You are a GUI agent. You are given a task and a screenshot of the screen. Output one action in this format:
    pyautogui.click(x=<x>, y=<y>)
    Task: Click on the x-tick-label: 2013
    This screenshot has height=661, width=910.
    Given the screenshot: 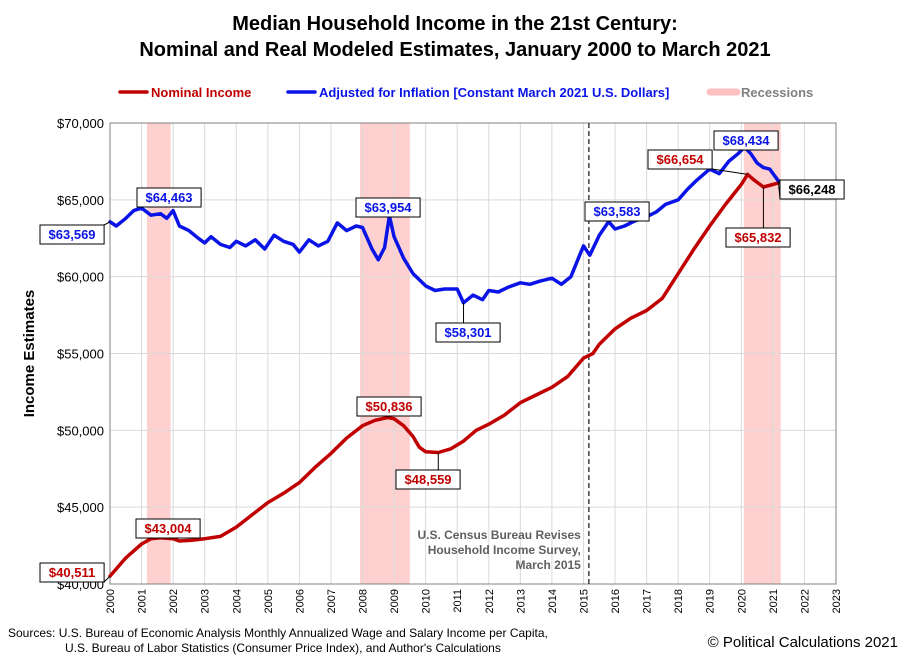 What is the action you would take?
    pyautogui.click(x=521, y=601)
    